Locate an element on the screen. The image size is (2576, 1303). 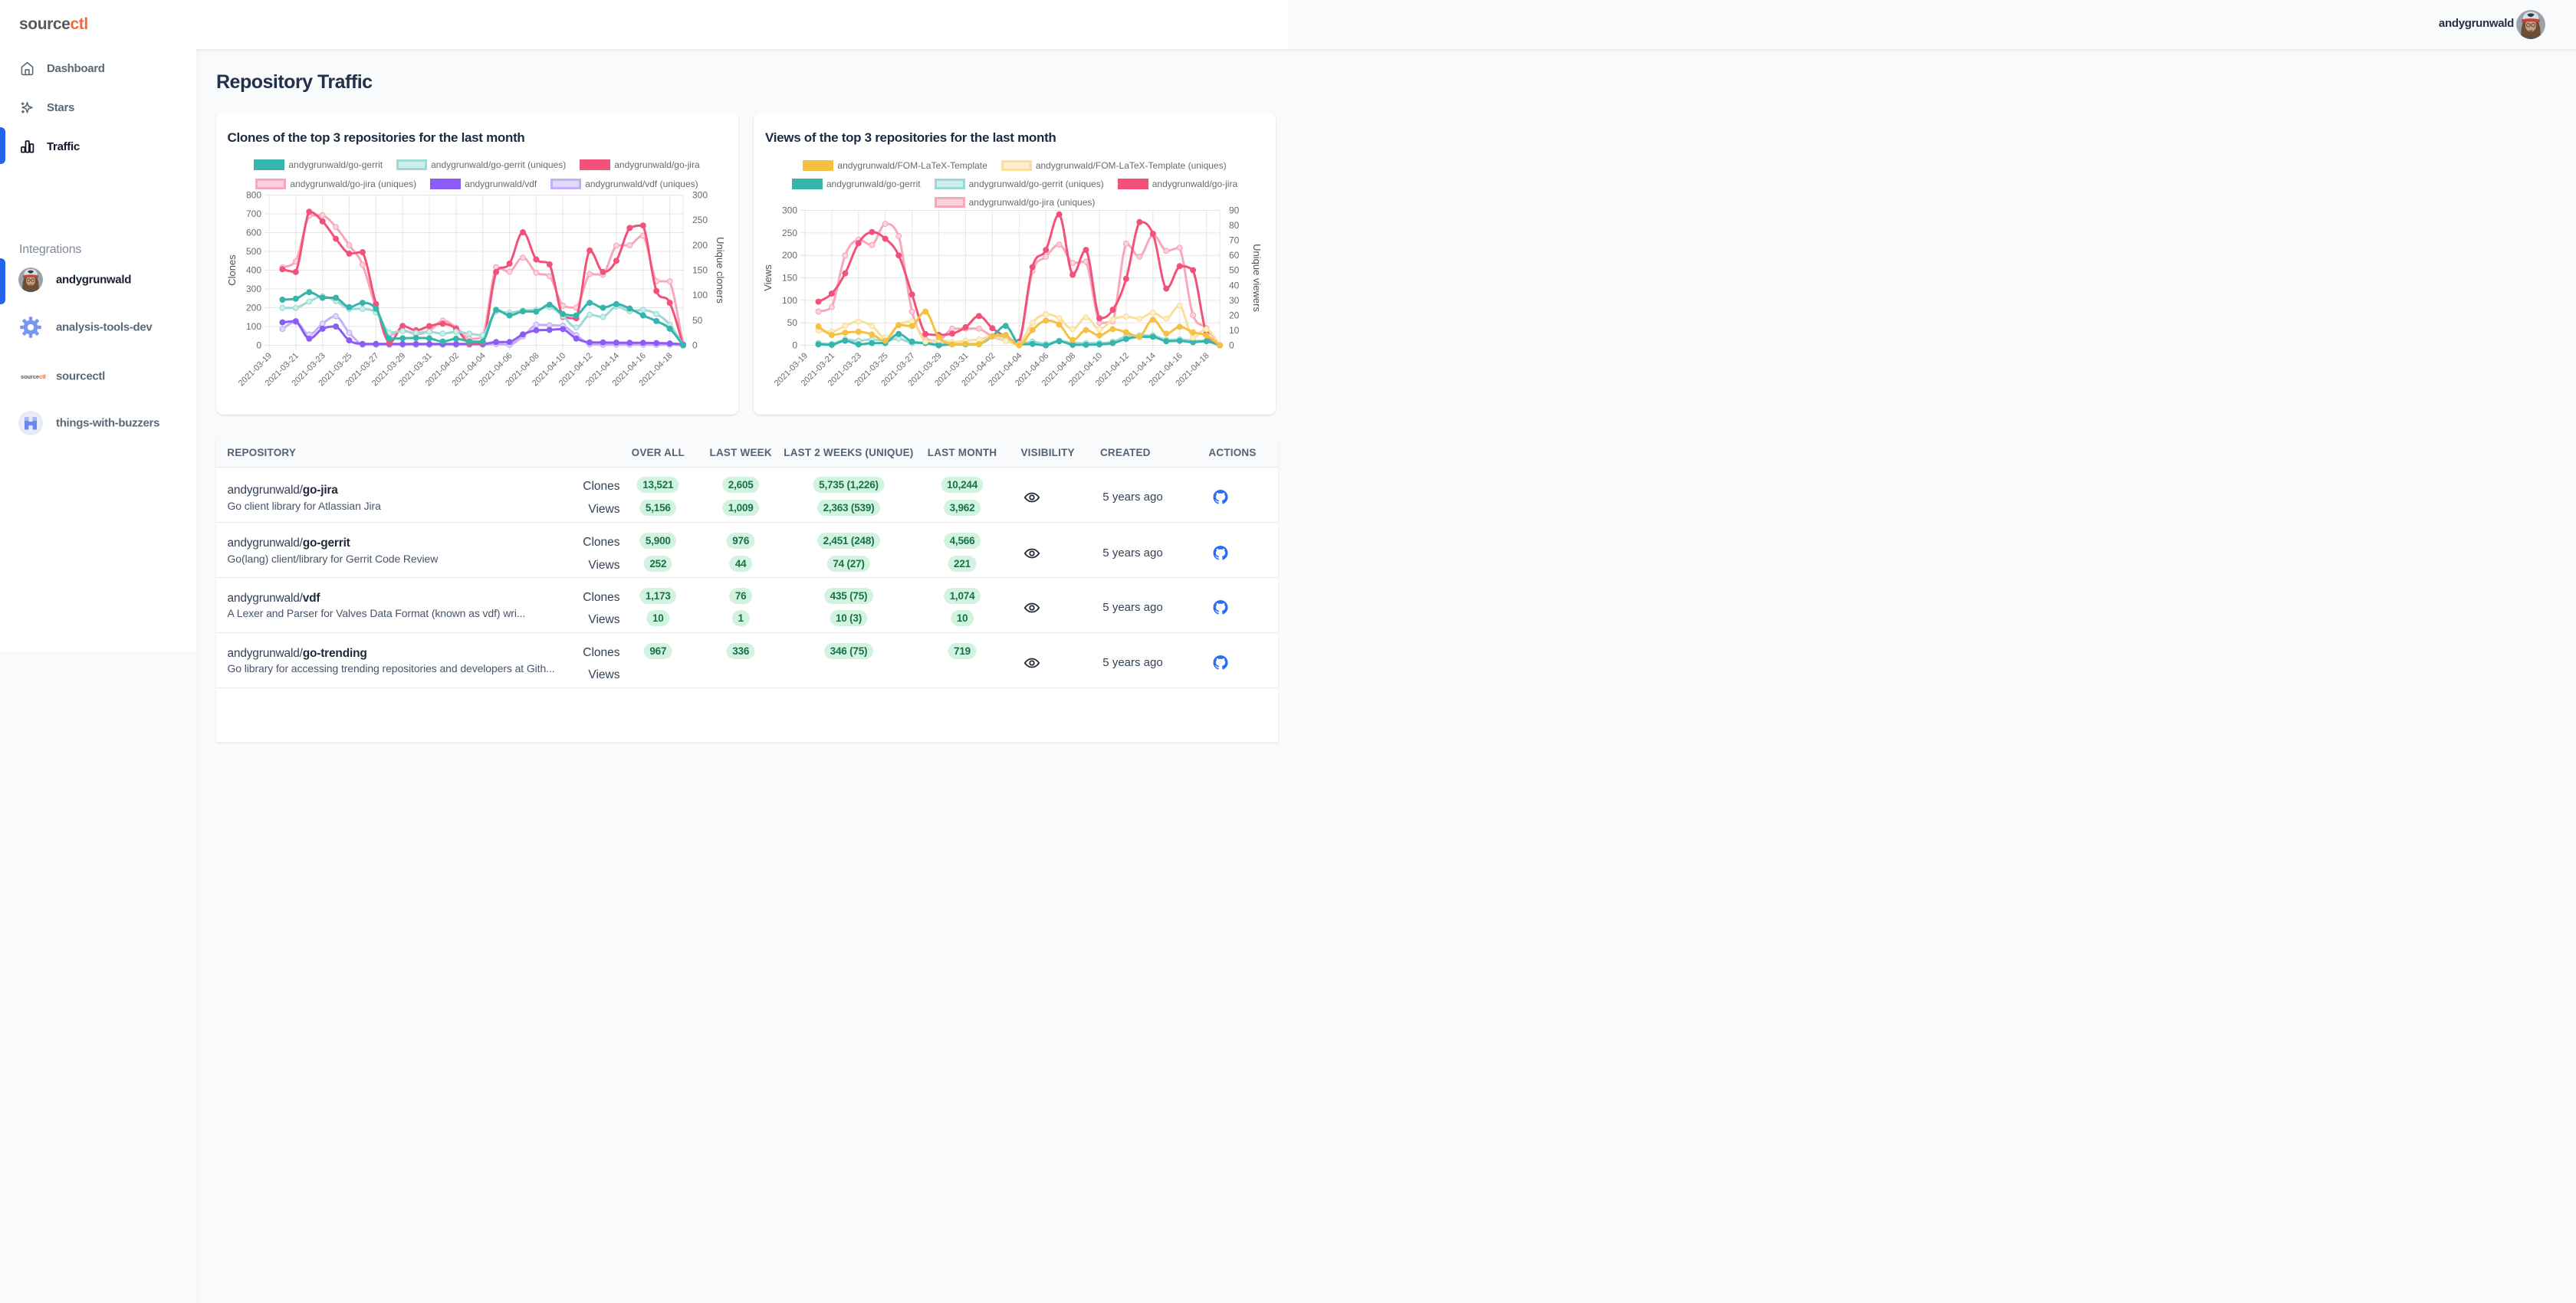
svg-text: 70 is located at coordinates (1234, 240).